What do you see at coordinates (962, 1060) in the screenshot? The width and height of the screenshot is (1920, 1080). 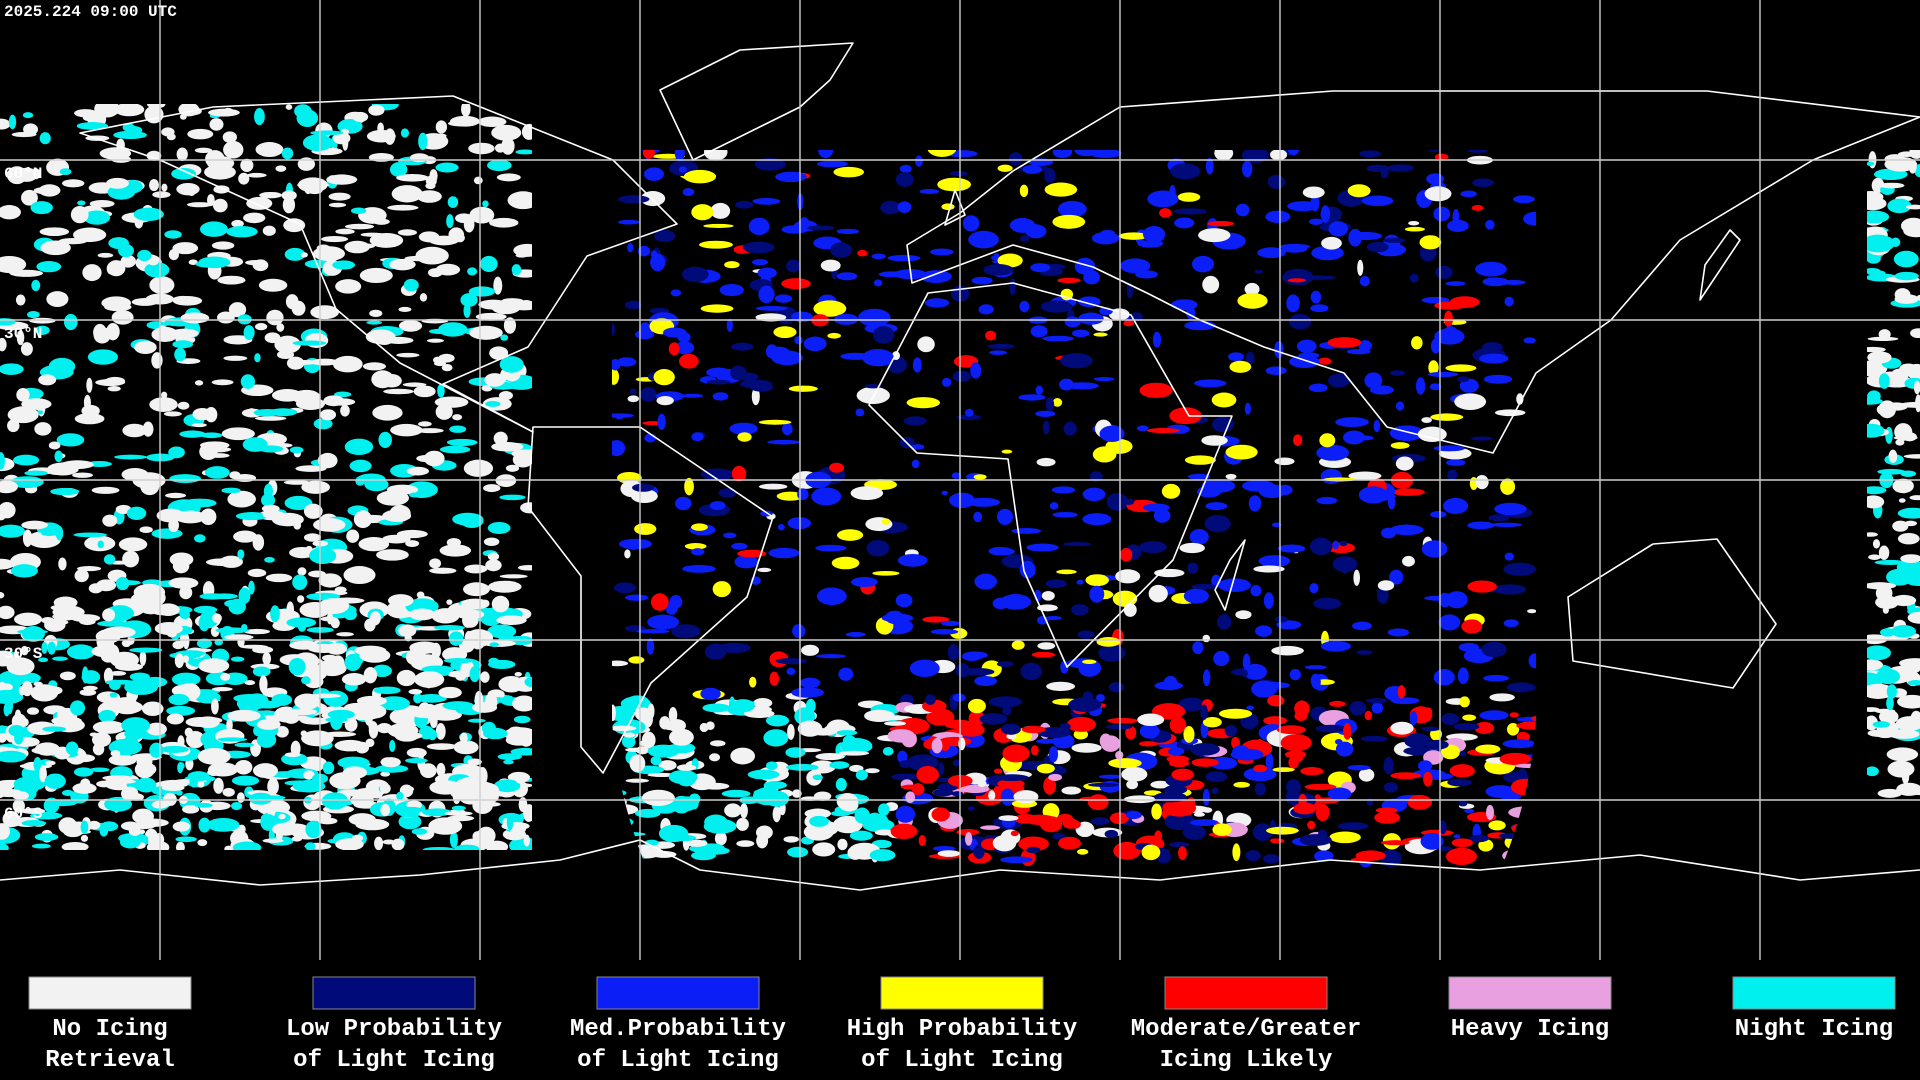 I see `legend-label: of Light Icing` at bounding box center [962, 1060].